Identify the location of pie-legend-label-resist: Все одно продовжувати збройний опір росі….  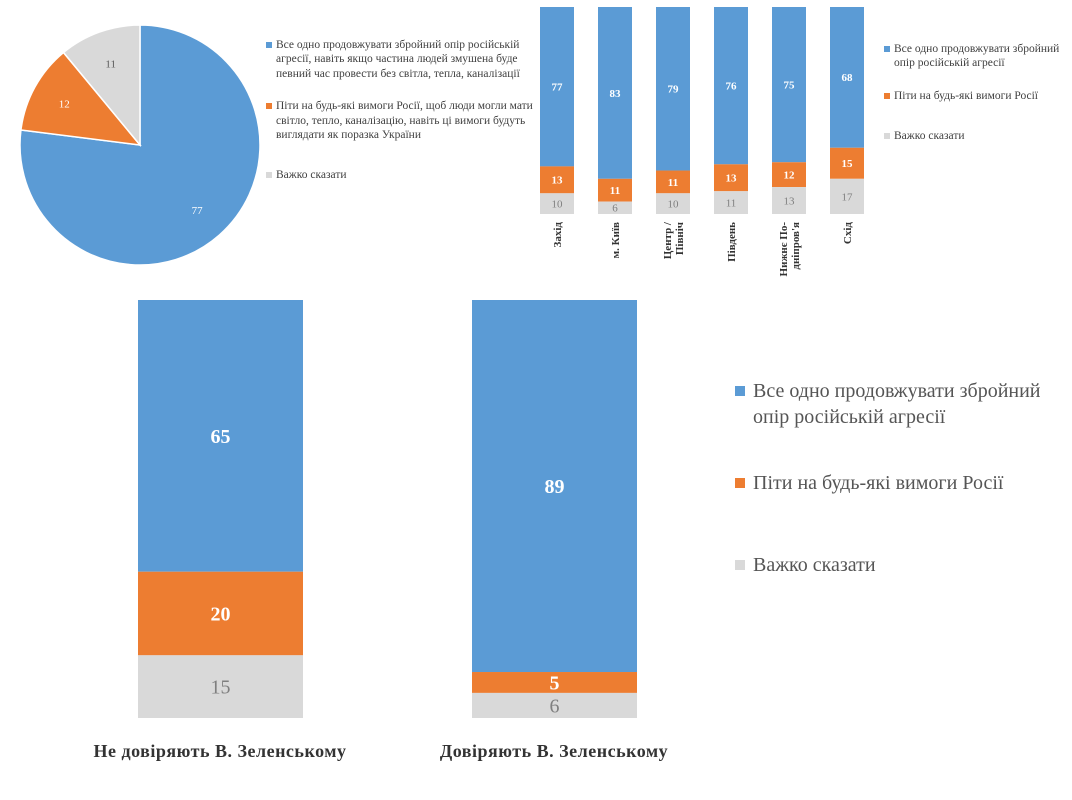
(398, 59).